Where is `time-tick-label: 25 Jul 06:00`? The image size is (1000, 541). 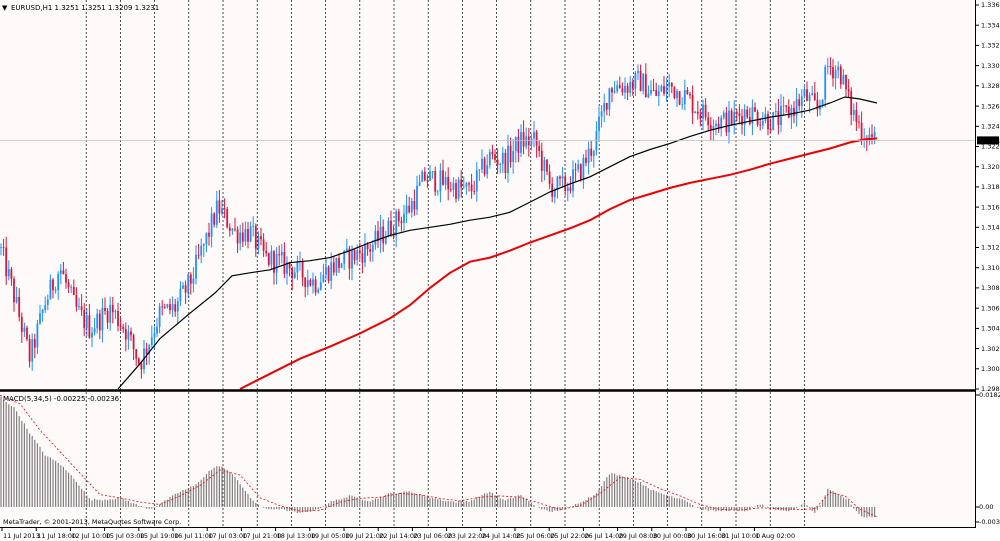 time-tick-label: 25 Jul 06:00 is located at coordinates (535, 536).